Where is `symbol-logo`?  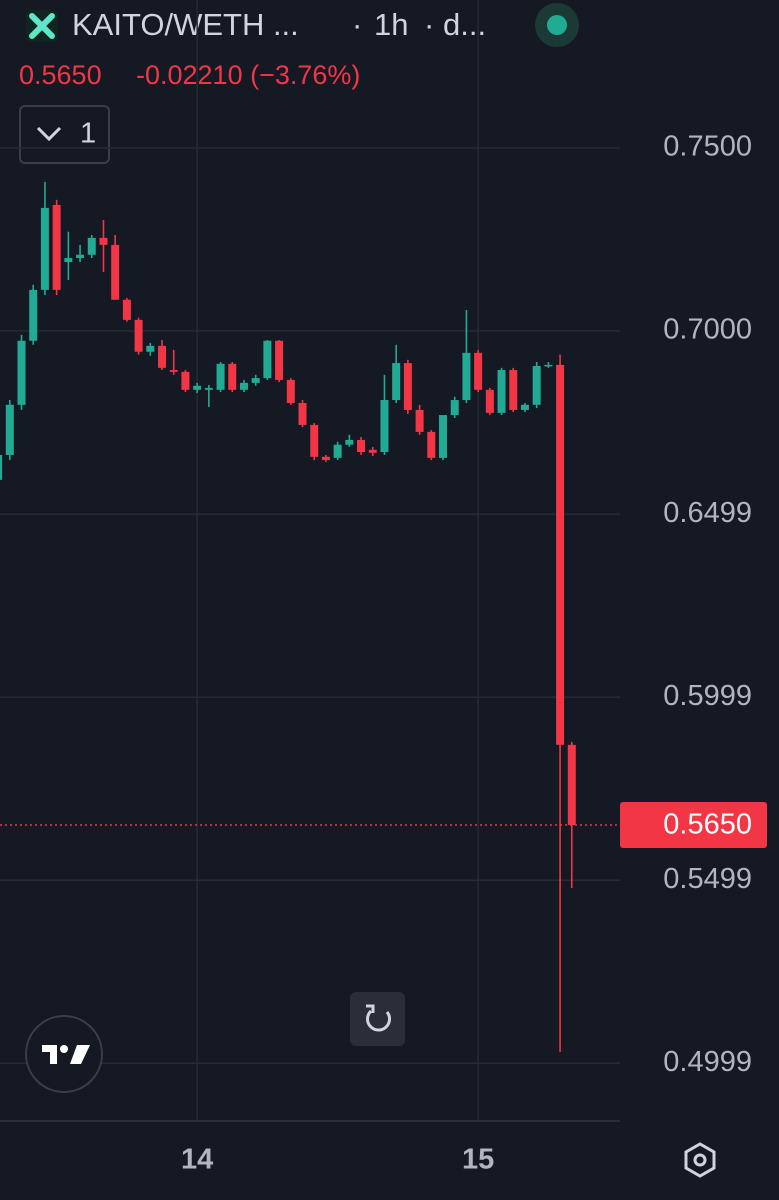 symbol-logo is located at coordinates (42, 26).